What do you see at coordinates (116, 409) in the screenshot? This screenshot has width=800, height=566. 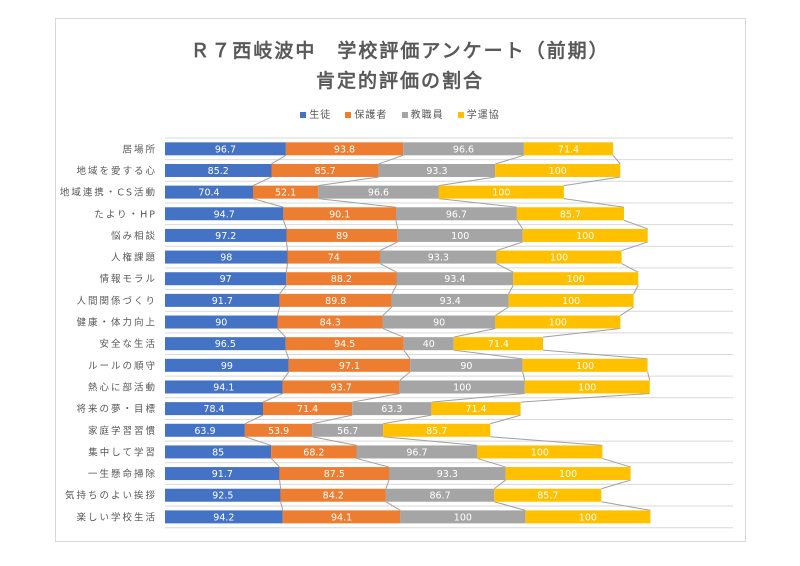 I see `category-label: 将来の夢・目標` at bounding box center [116, 409].